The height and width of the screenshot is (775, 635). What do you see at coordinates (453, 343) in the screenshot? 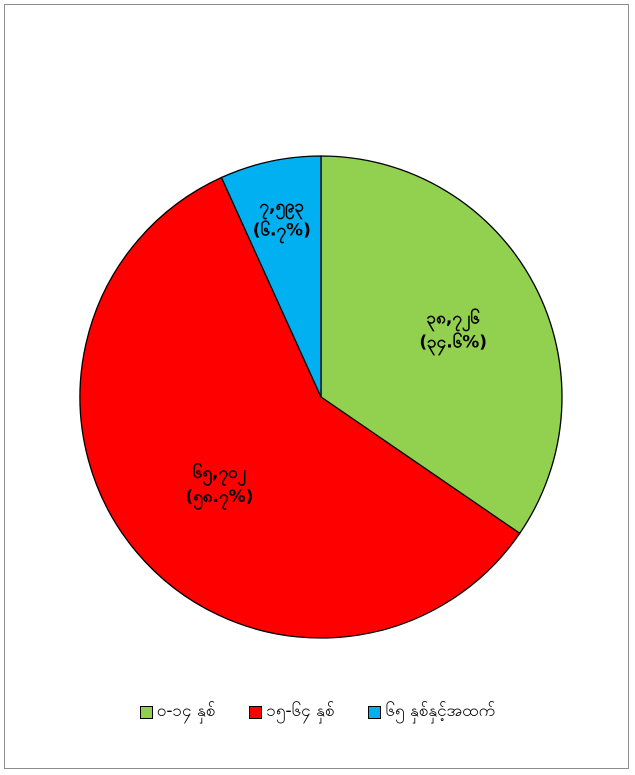
I see `slice-percent-label: (၃၄.၆%)` at bounding box center [453, 343].